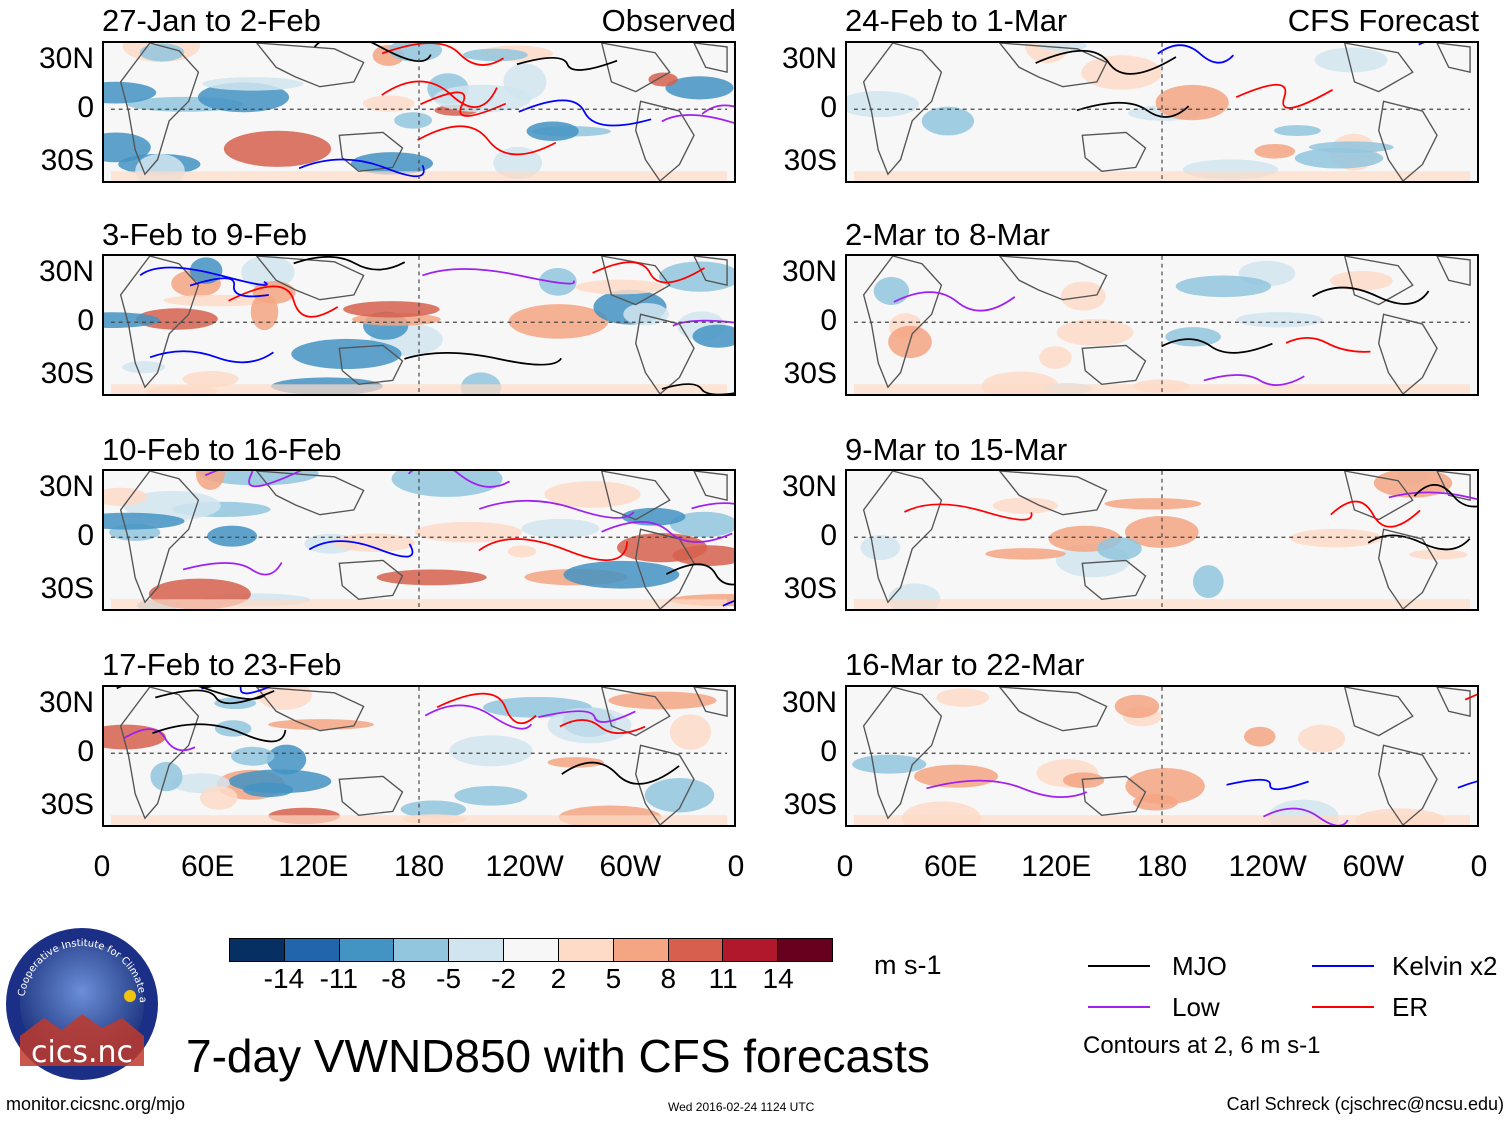 The height and width of the screenshot is (1121, 1510). What do you see at coordinates (1196, 1007) in the screenshot?
I see `legend-label-low: Low` at bounding box center [1196, 1007].